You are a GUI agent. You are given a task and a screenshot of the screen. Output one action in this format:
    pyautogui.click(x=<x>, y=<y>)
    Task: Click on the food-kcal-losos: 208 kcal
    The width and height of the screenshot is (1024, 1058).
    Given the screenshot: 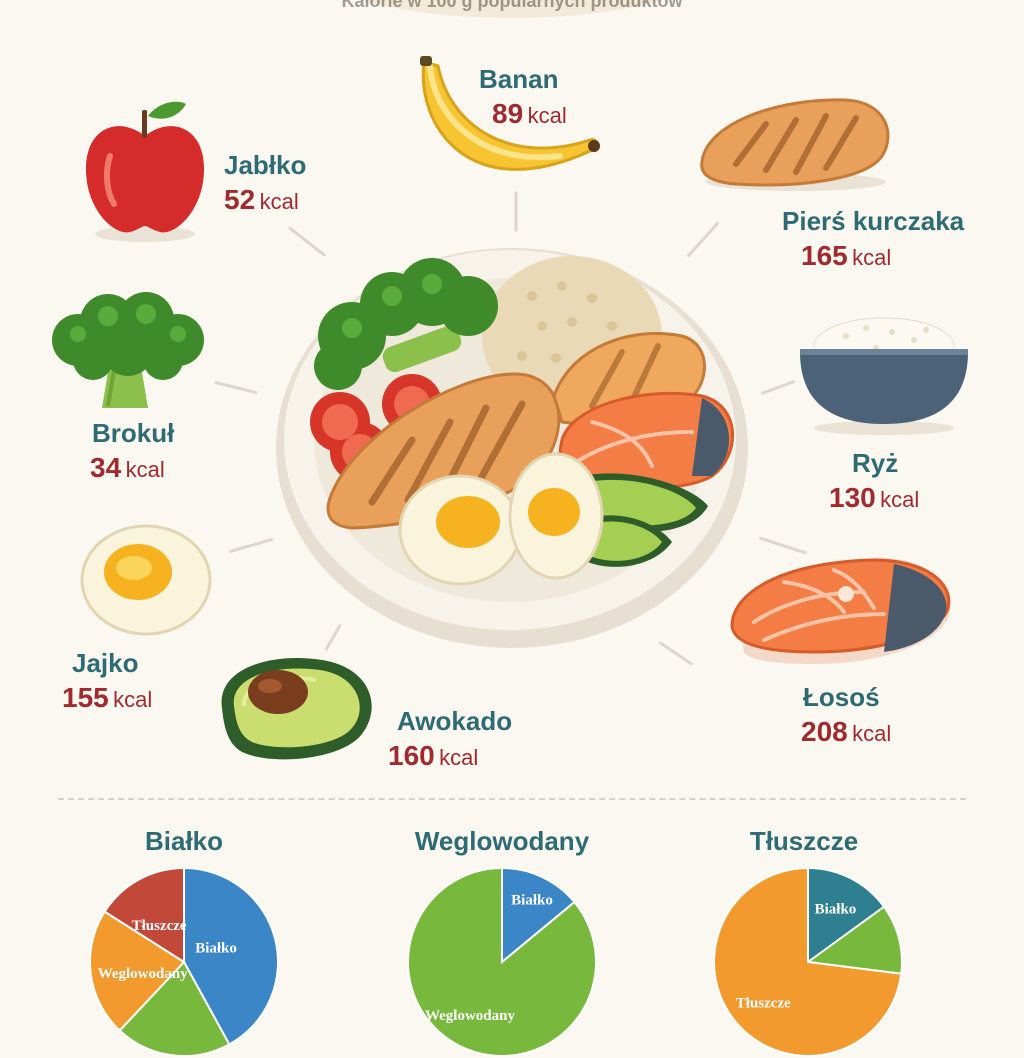 What is the action you would take?
    pyautogui.click(x=846, y=732)
    